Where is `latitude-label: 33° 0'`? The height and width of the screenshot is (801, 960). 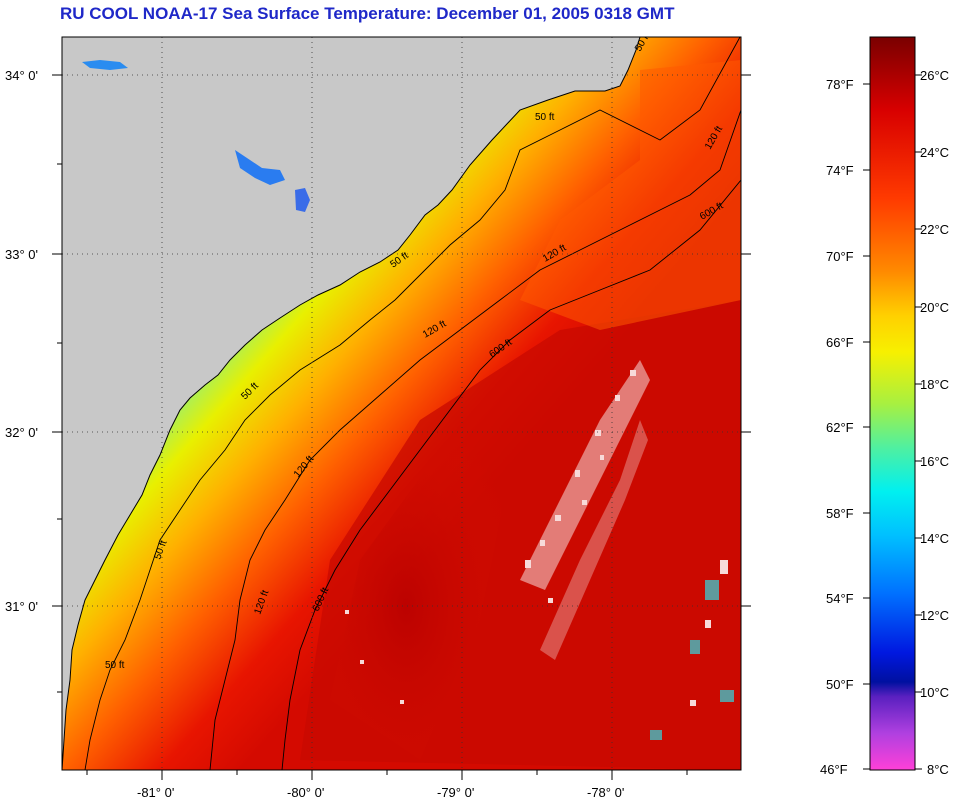
latitude-label: 33° 0' is located at coordinates (21, 254).